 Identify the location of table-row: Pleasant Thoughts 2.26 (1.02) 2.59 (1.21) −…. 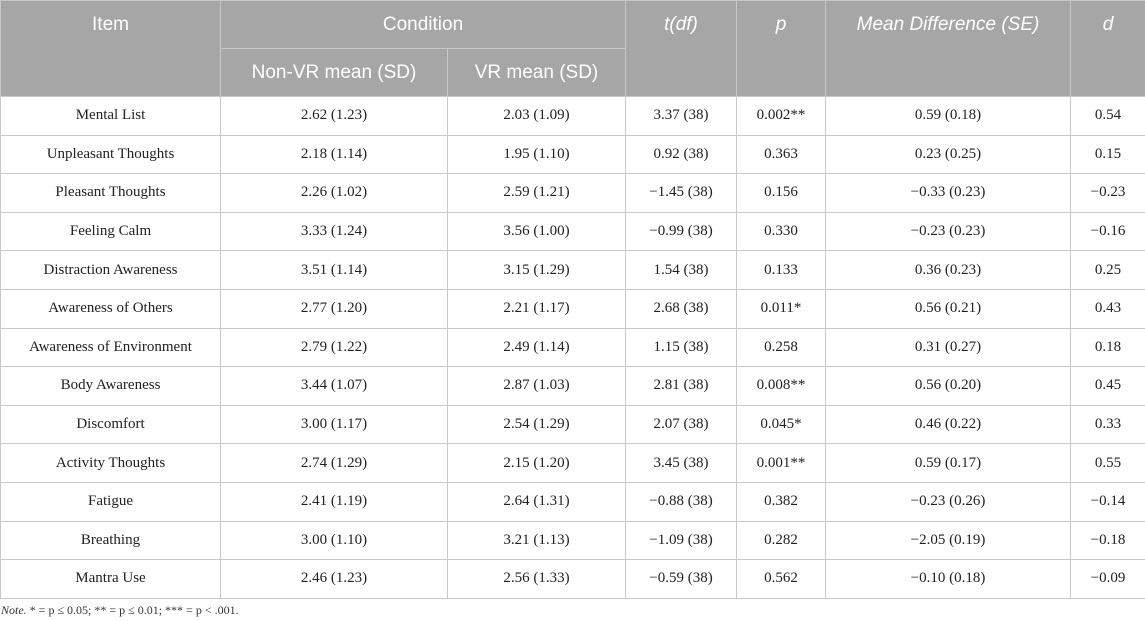
(572, 193).